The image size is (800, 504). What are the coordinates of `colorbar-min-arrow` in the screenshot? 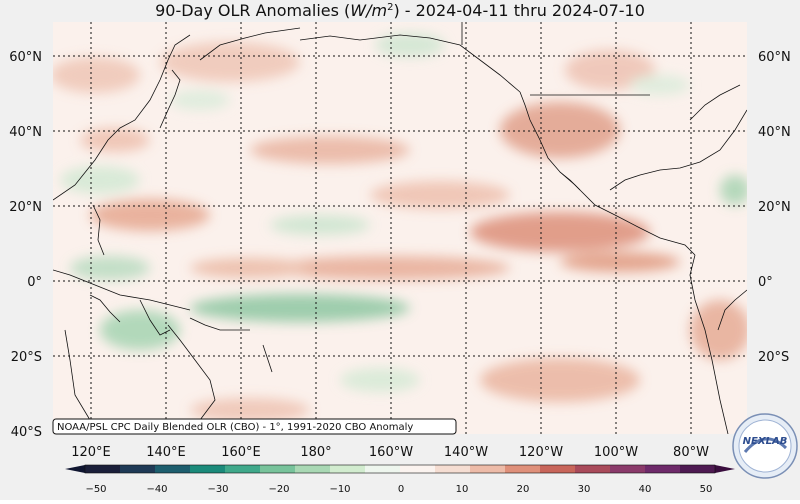 It's located at (75, 469).